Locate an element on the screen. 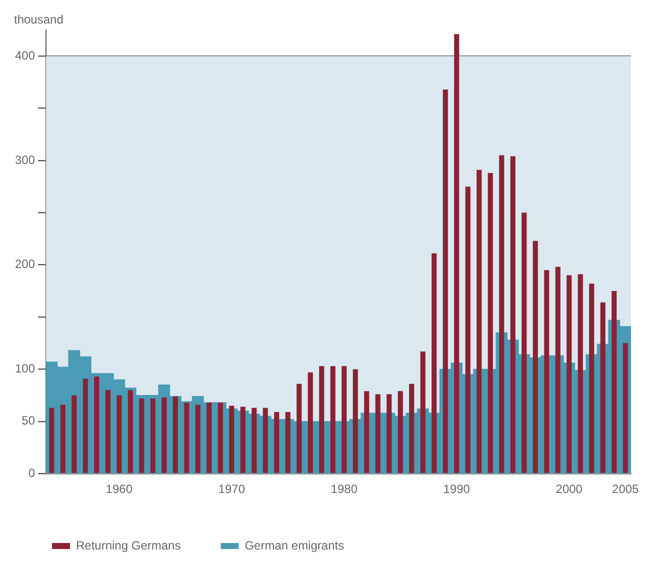 The image size is (653, 570). x-tick-label: 1980 is located at coordinates (344, 489).